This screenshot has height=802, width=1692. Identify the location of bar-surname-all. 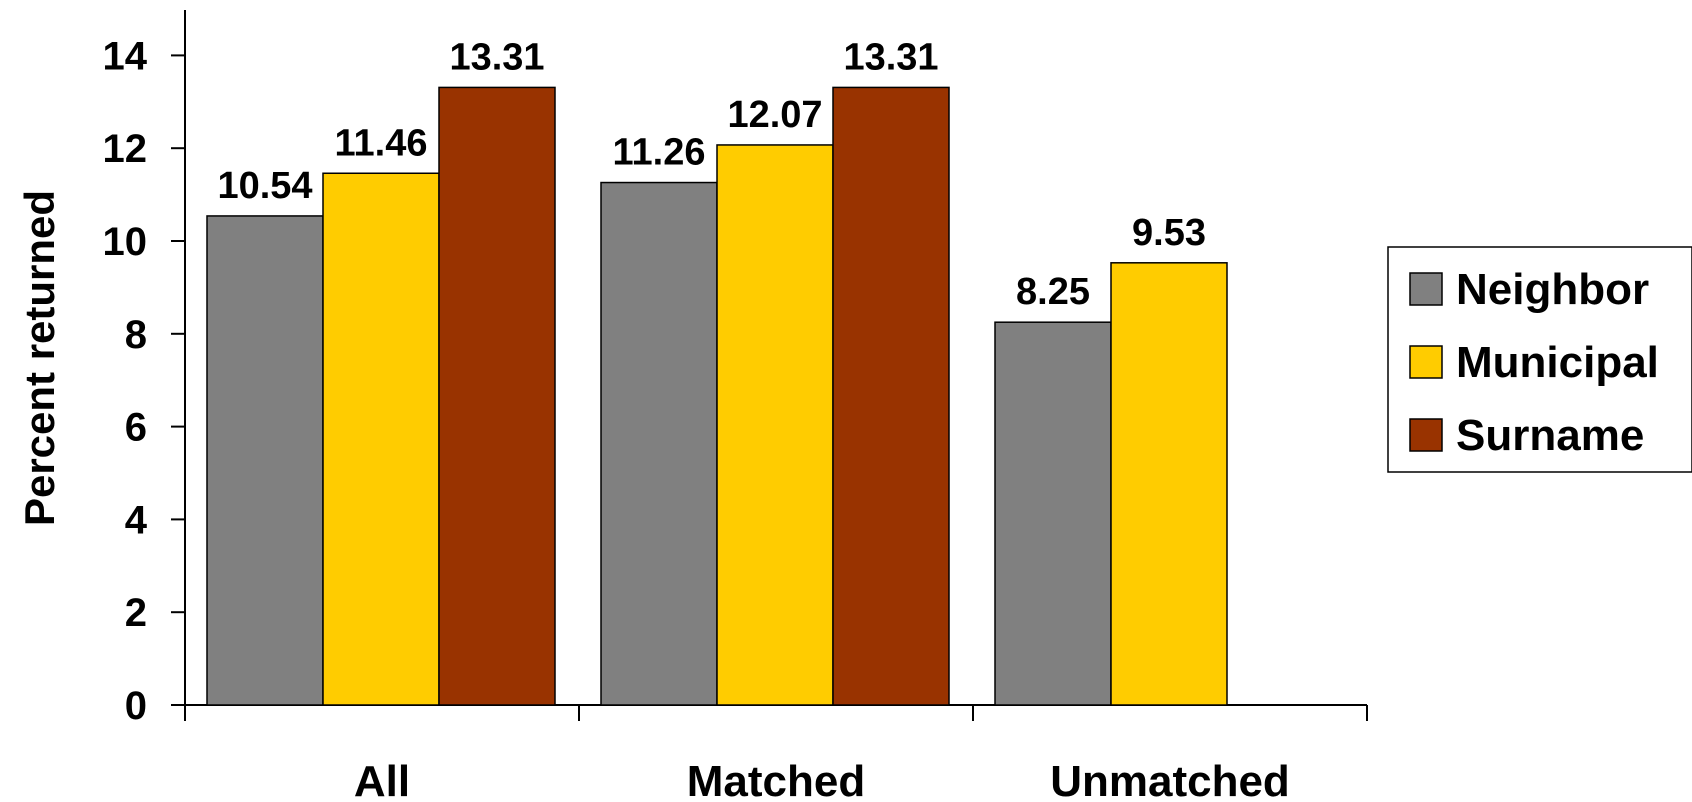
(497, 396).